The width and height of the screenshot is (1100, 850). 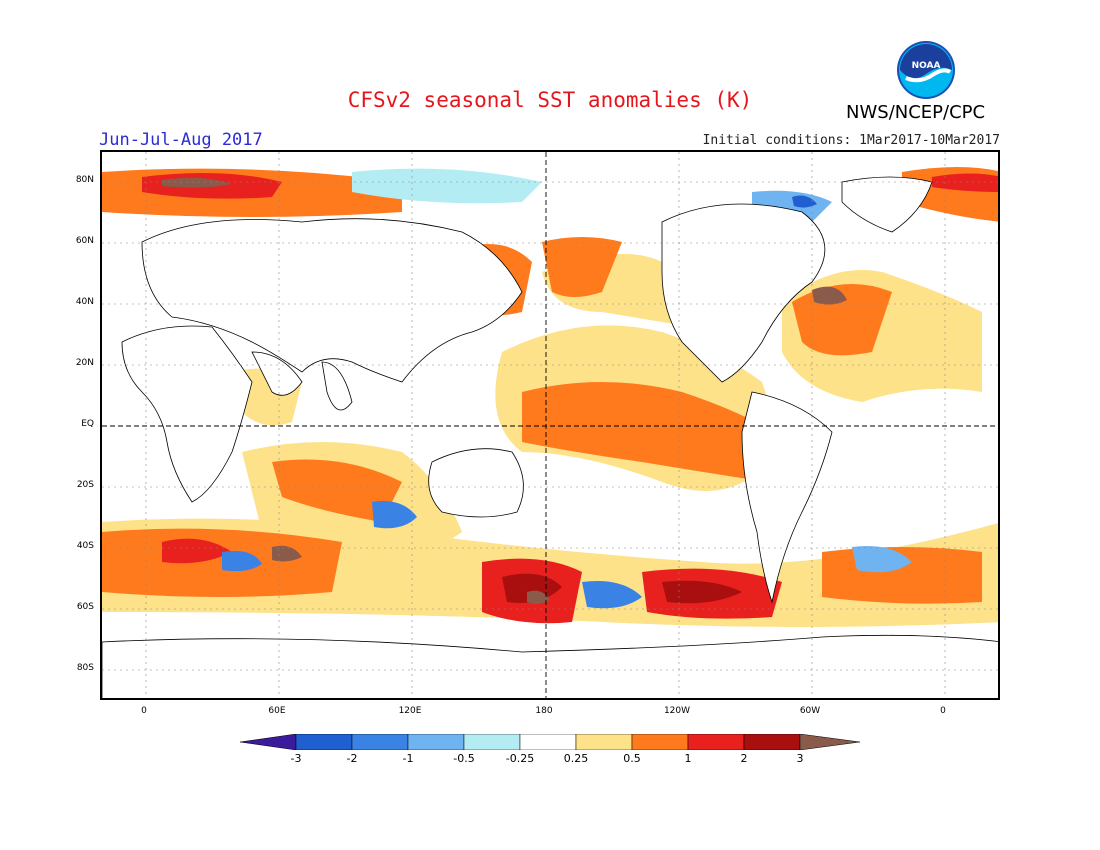 I want to click on colorbar-label: -0.25, so click(x=520, y=758).